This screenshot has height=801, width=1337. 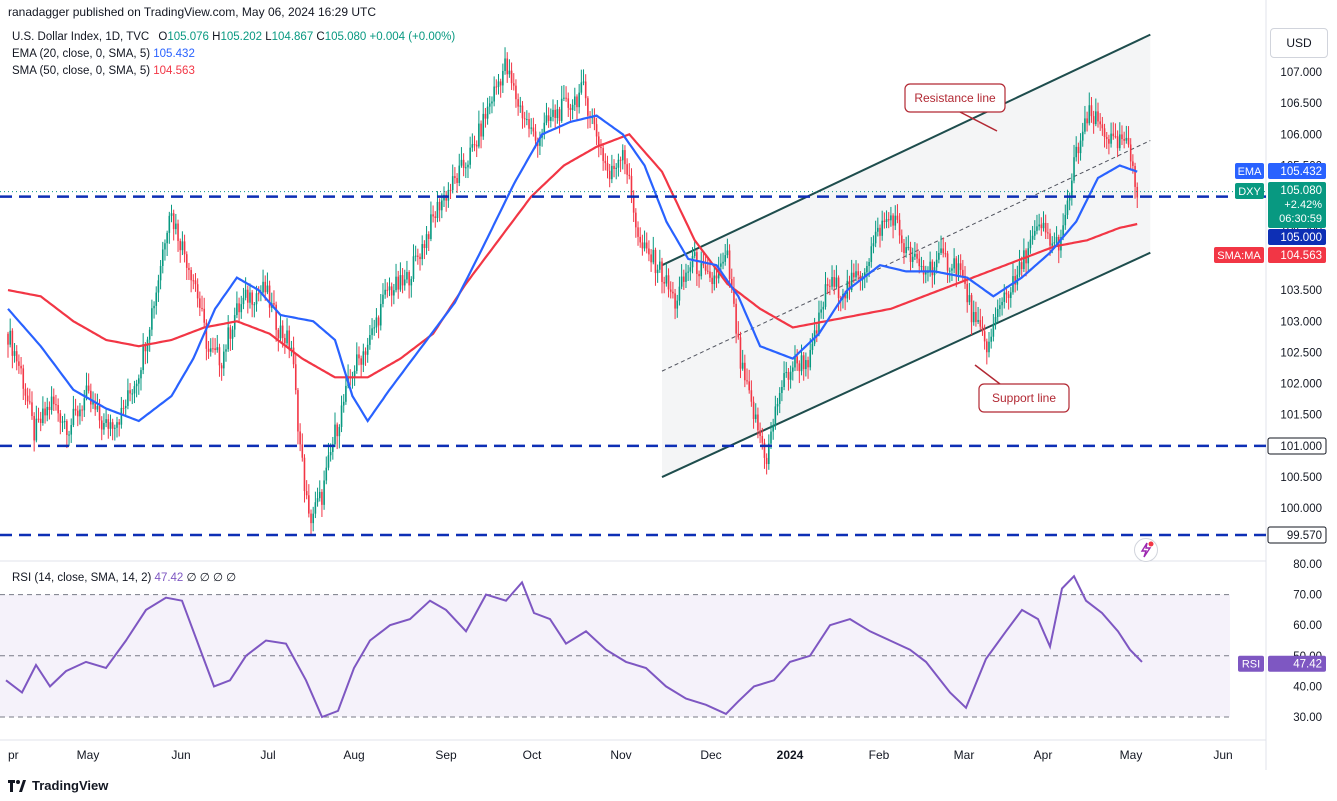 What do you see at coordinates (987, 374) in the screenshot?
I see `support-callout-pointer` at bounding box center [987, 374].